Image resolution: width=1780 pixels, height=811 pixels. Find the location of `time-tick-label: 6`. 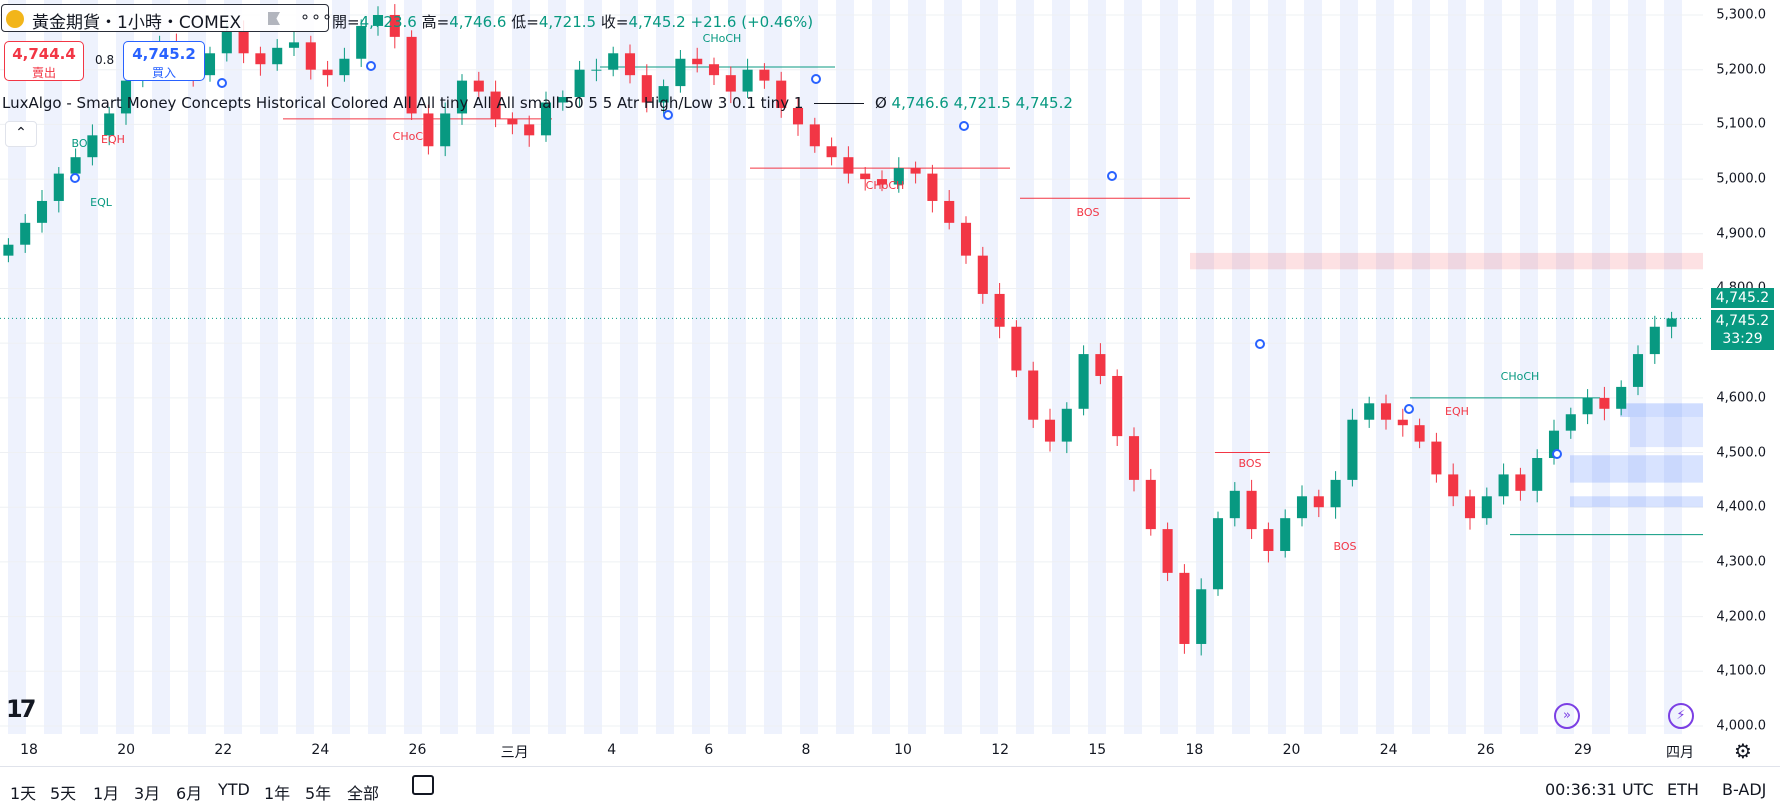

time-tick-label: 6 is located at coordinates (709, 750).